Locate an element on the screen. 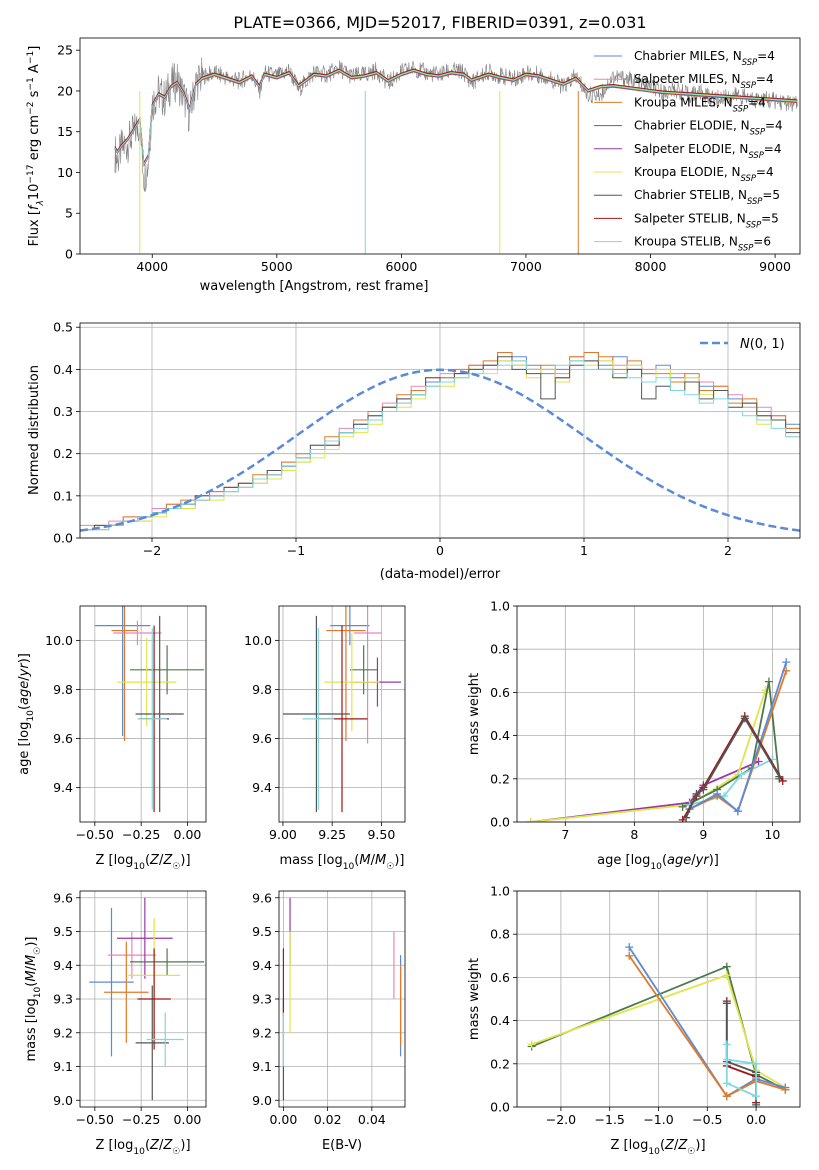 This screenshot has width=819, height=1170. legend-label: Salpeter MILES, NSSP=4 is located at coordinates (704, 81).